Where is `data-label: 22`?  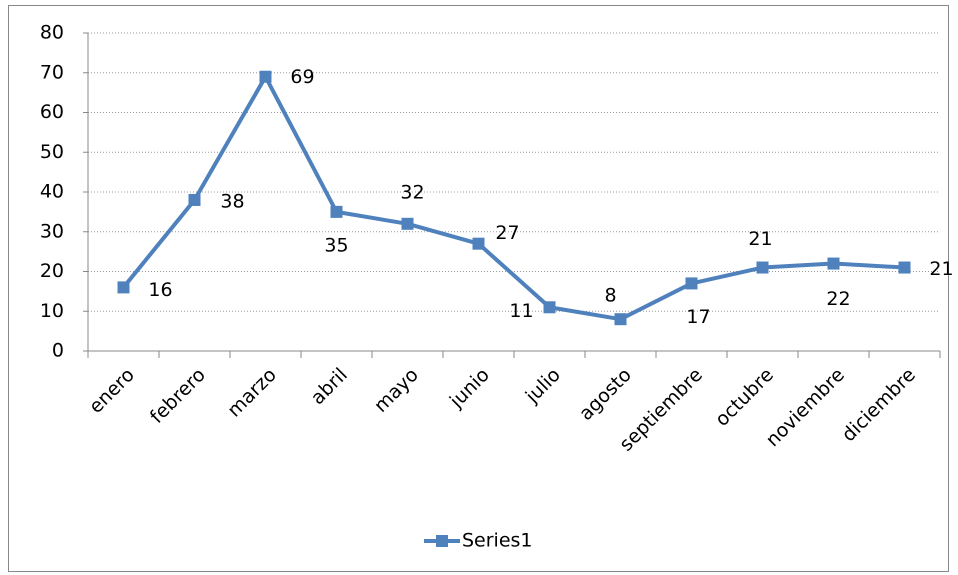 data-label: 22 is located at coordinates (838, 299).